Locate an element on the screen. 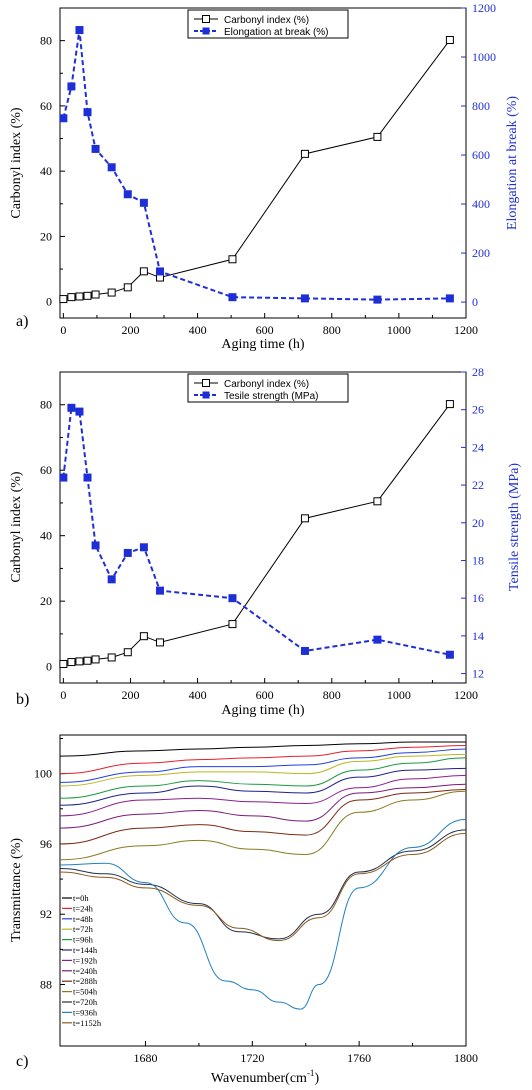 Image resolution: width=532 pixels, height=1090 pixels. legend-label: Elongation at break (%) is located at coordinates (276, 32).